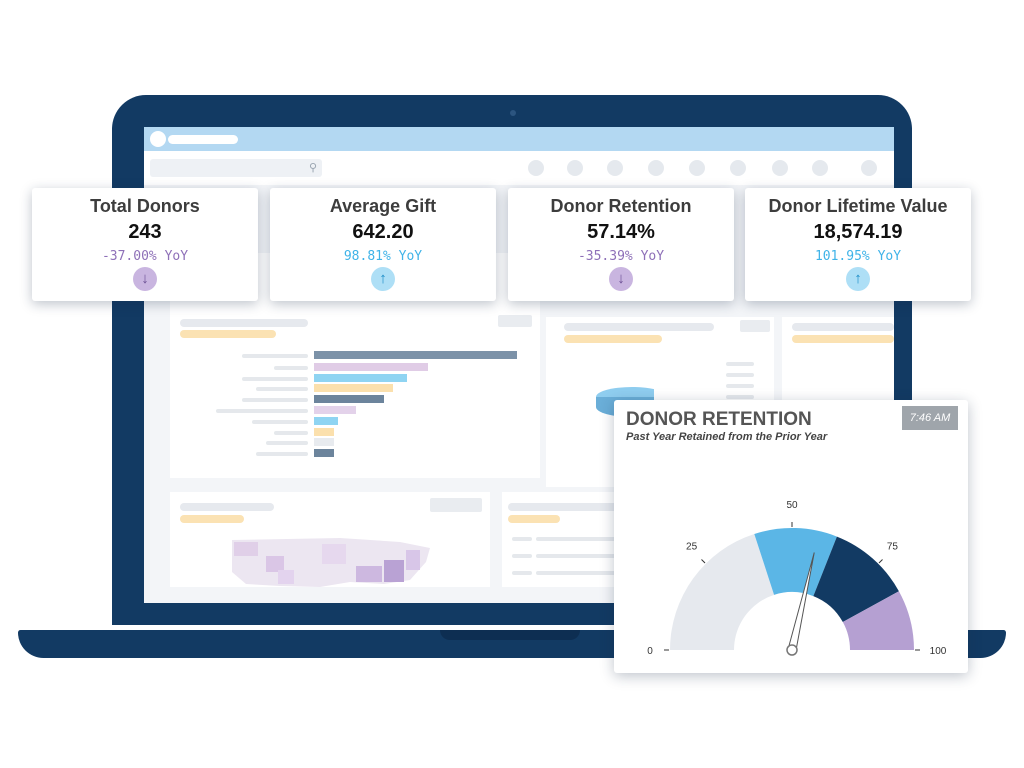 This screenshot has width=1024, height=768. Describe the element at coordinates (650, 651) in the screenshot. I see `gauge-tick-label: 0` at that location.